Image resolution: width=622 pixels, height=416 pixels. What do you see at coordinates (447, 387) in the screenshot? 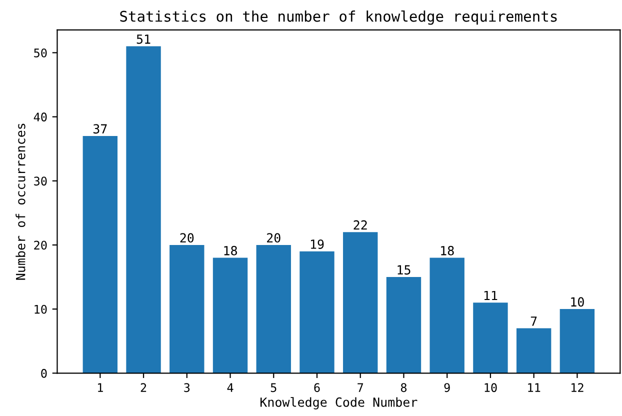
I see `x-tick-label: 9` at bounding box center [447, 387].